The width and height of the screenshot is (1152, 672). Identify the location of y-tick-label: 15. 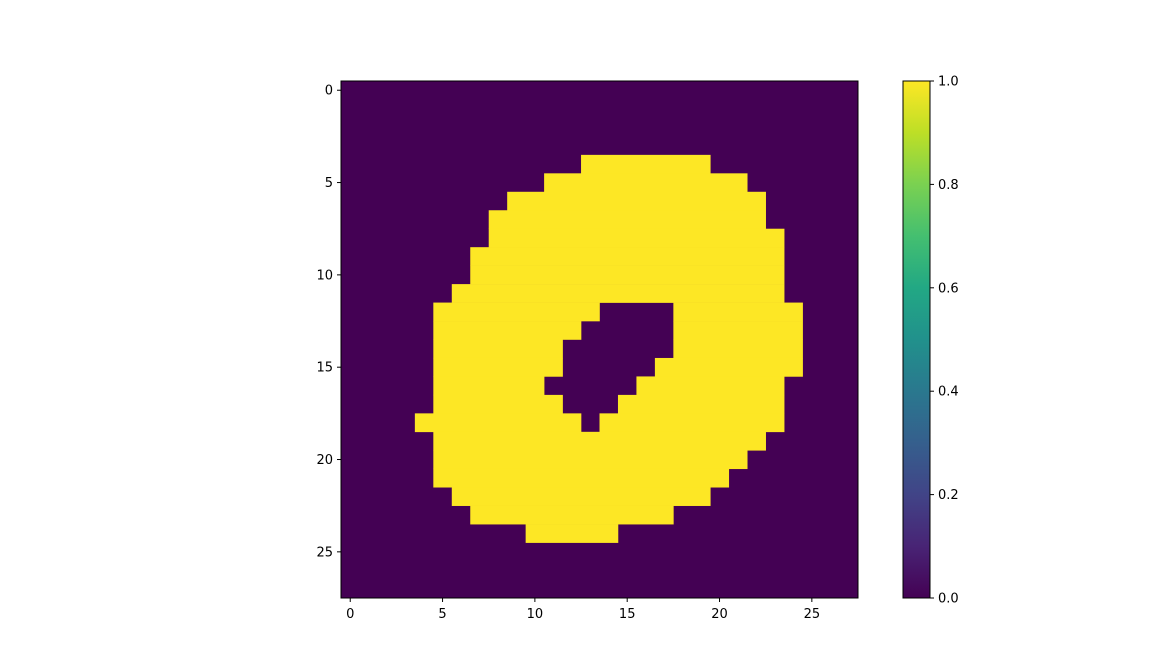
(324, 368).